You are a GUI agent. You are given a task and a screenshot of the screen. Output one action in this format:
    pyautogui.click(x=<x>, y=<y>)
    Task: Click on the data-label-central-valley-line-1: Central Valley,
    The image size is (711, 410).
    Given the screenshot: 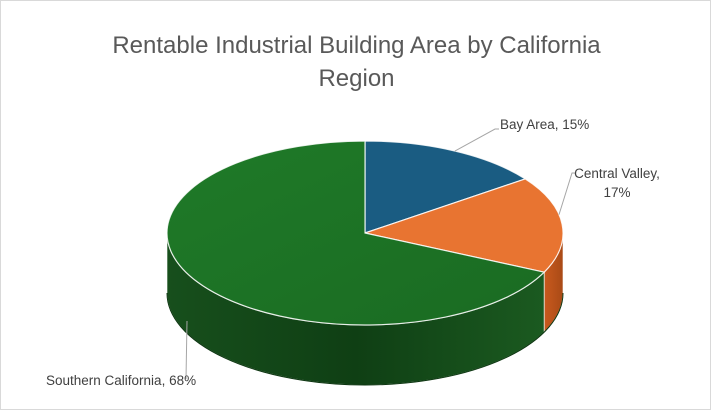 What is the action you would take?
    pyautogui.click(x=617, y=173)
    